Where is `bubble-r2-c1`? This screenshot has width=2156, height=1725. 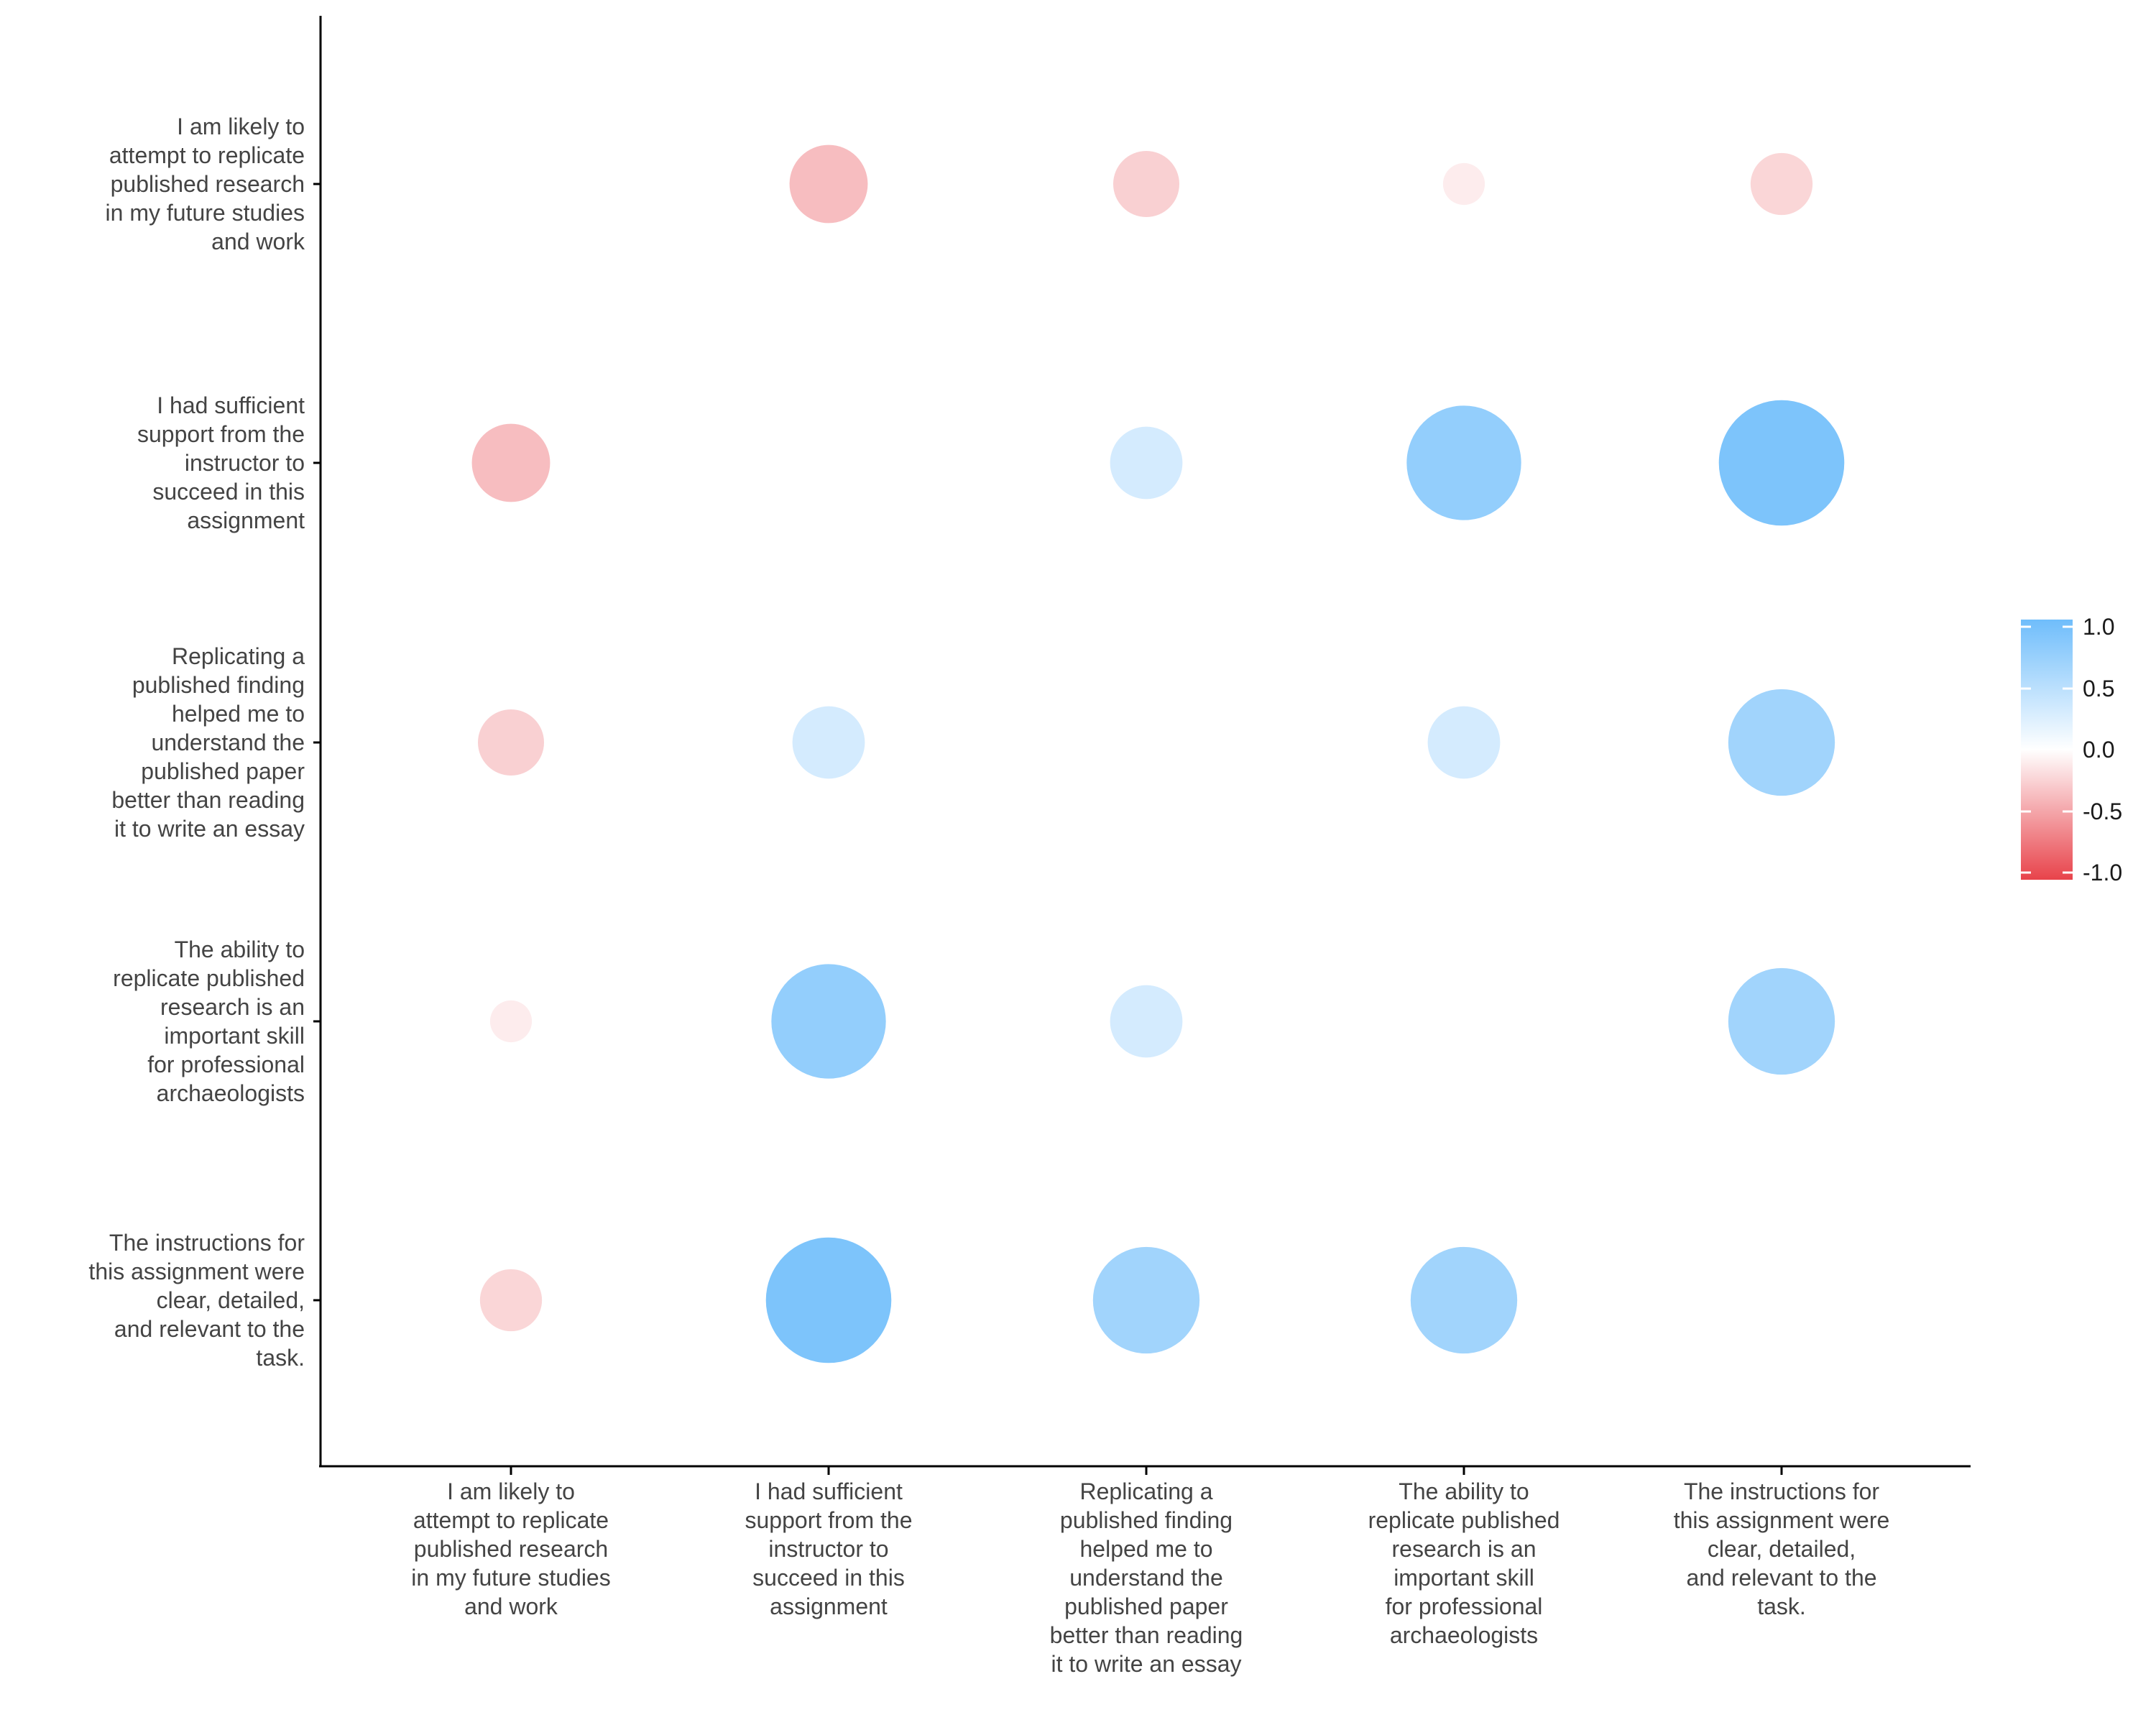 bubble-r2-c1 is located at coordinates (510, 462).